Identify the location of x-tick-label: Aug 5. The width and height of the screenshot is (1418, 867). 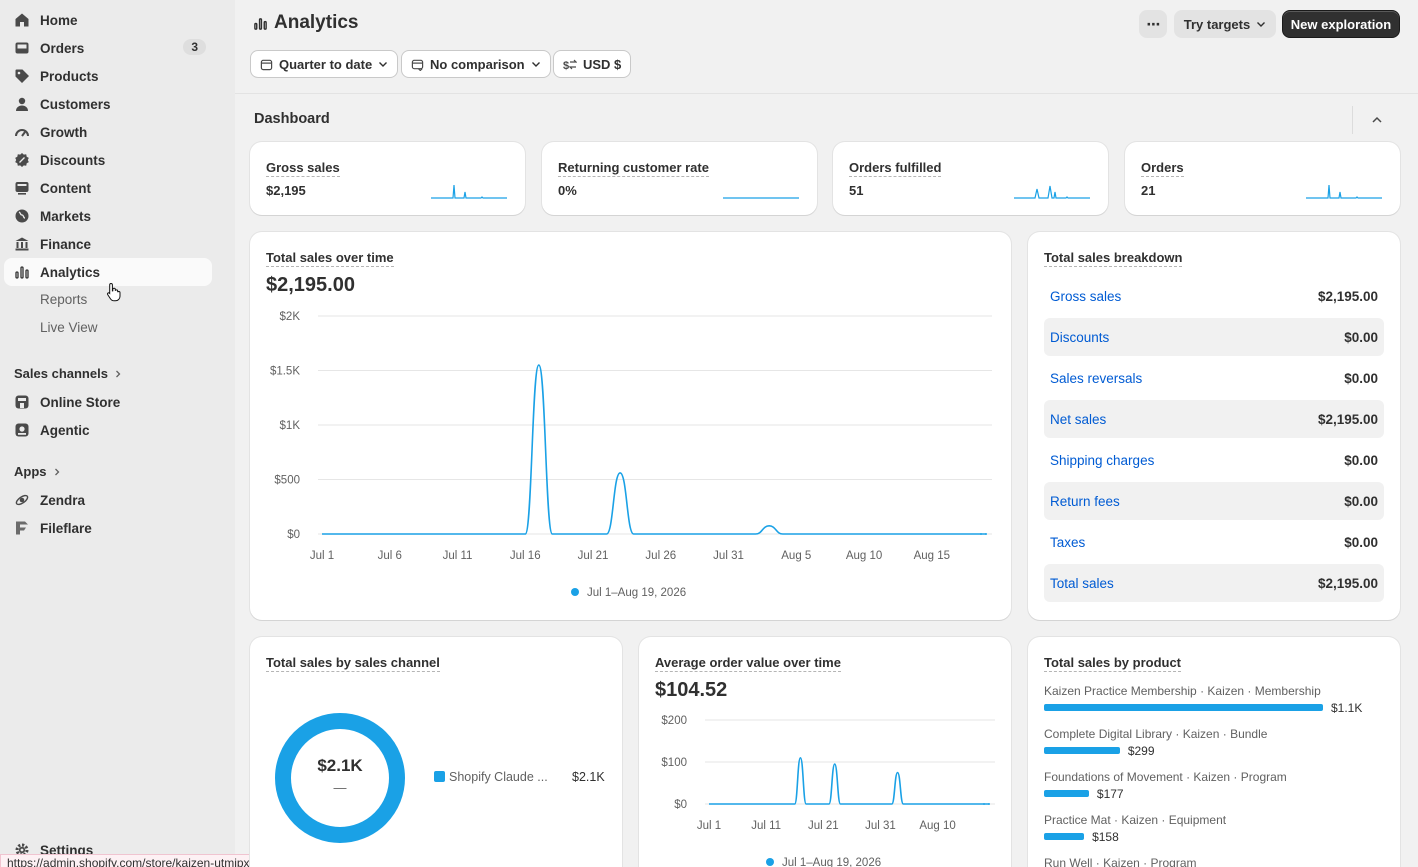
(796, 556).